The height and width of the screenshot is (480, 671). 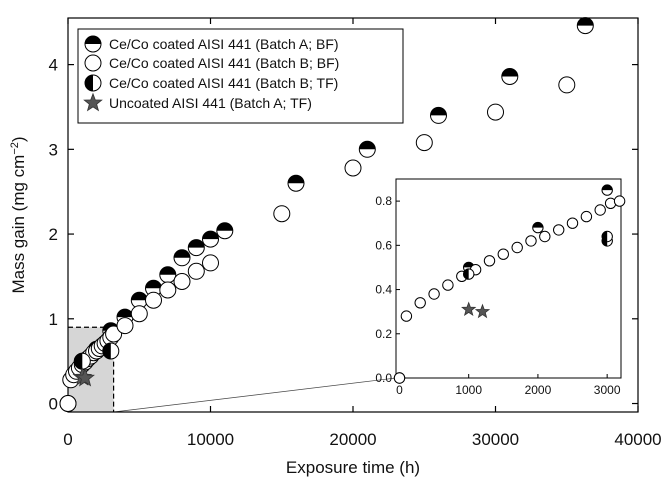 What do you see at coordinates (352, 439) in the screenshot?
I see `x-tick-label: 20000` at bounding box center [352, 439].